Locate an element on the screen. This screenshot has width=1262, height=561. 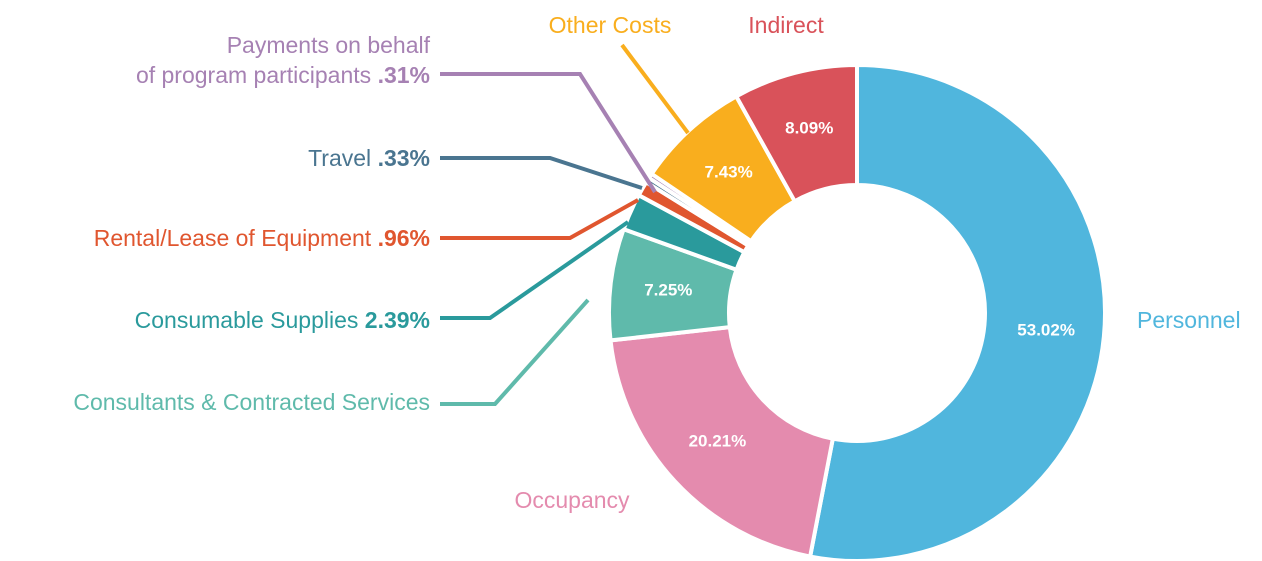
category-name: Travel is located at coordinates (340, 158).